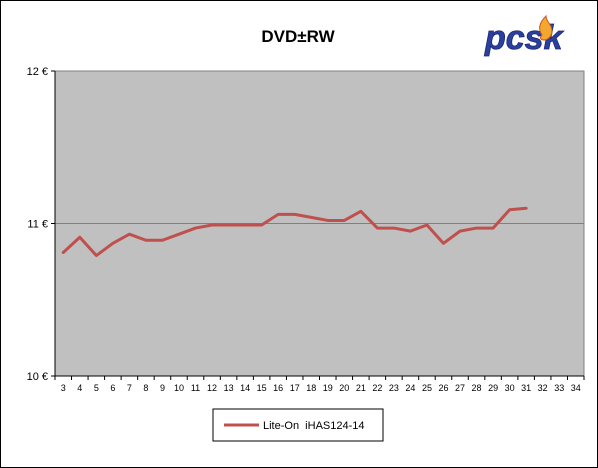  What do you see at coordinates (526, 388) in the screenshot?
I see `x-tick-label: 31` at bounding box center [526, 388].